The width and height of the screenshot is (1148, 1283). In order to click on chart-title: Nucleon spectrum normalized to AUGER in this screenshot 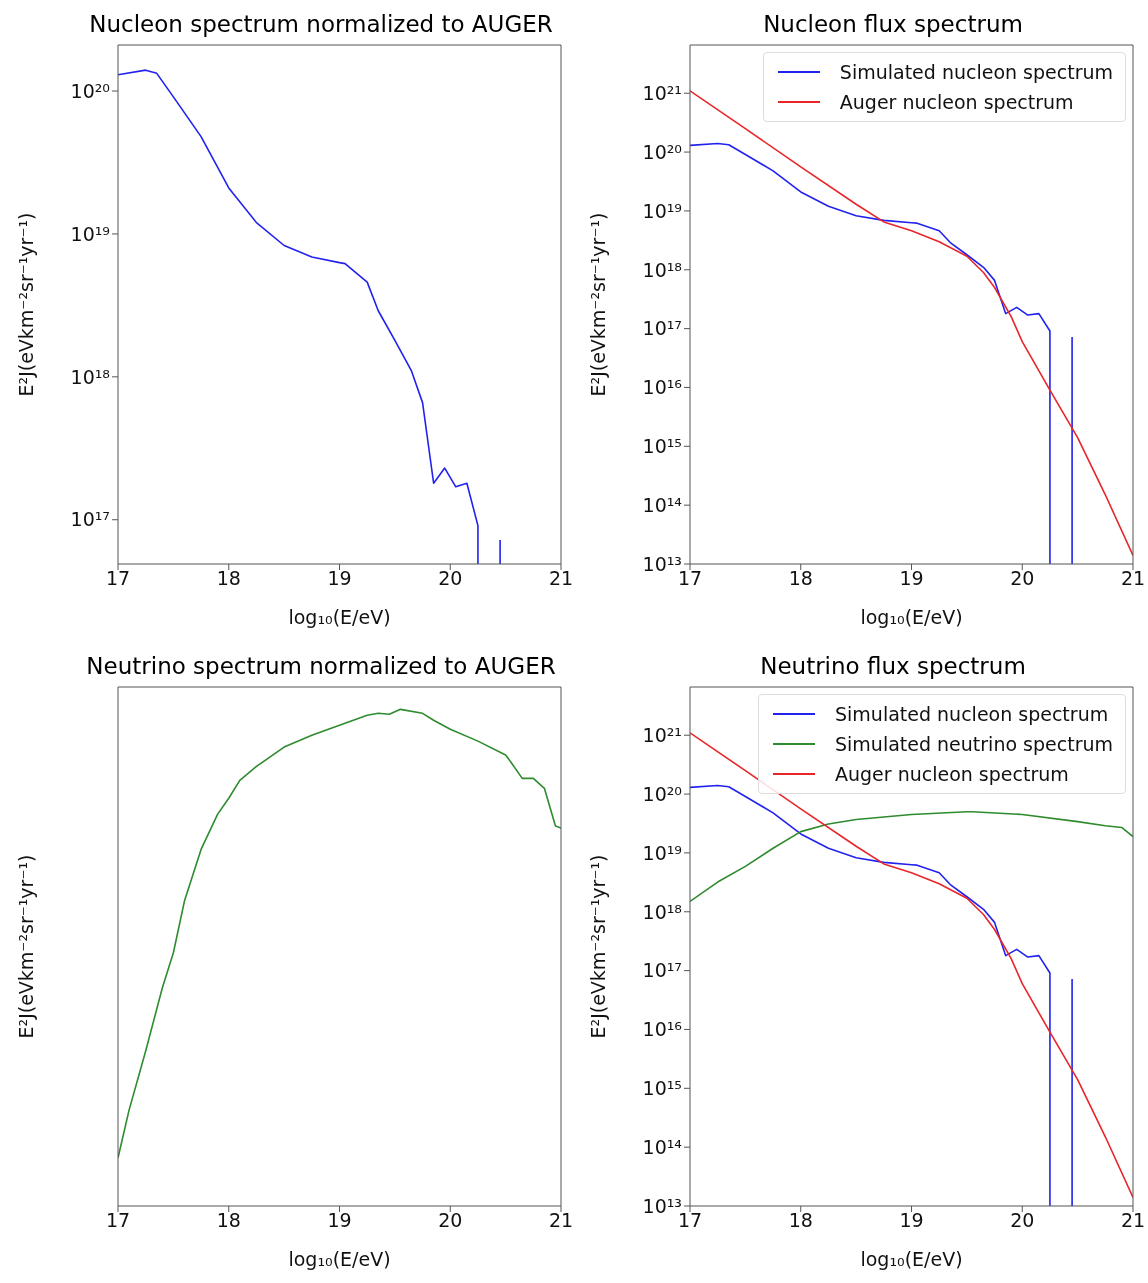, I will do `click(321, 24)`.